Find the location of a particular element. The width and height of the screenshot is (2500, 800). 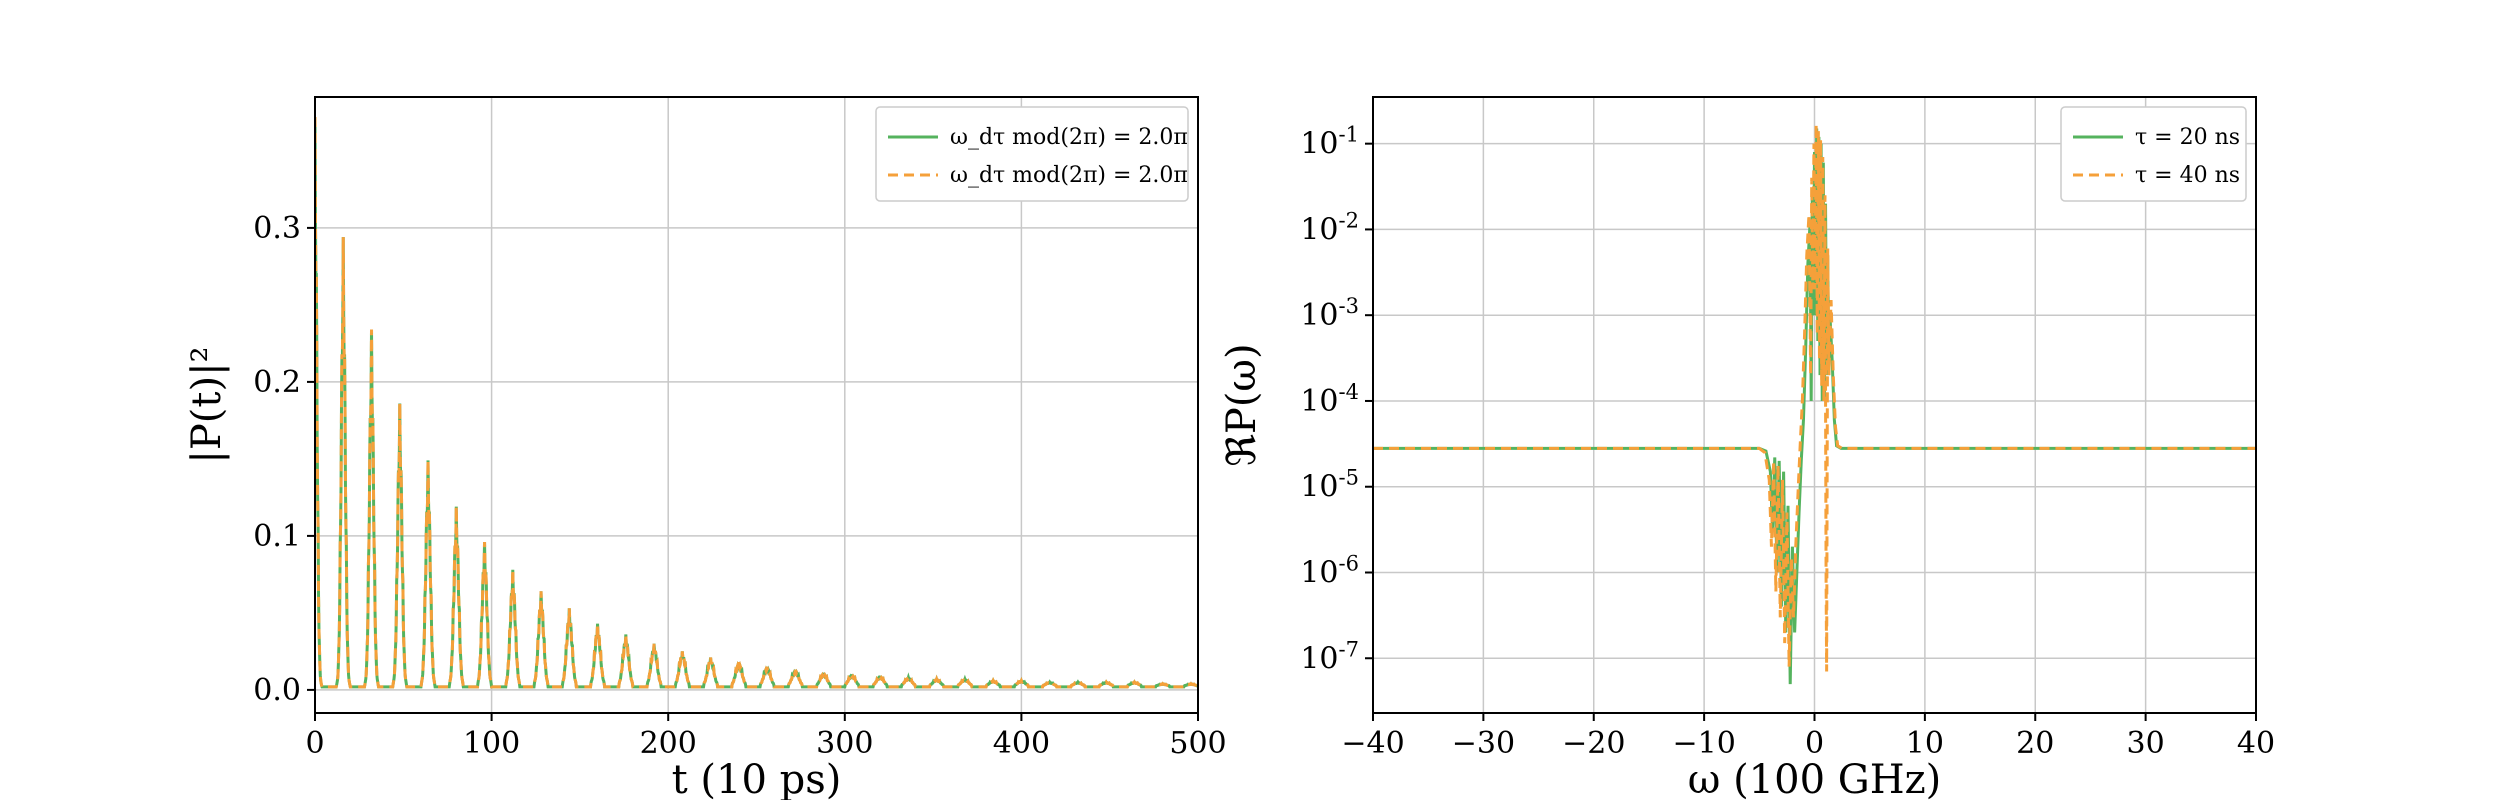

x-tick-label: 500 is located at coordinates (1197, 743).